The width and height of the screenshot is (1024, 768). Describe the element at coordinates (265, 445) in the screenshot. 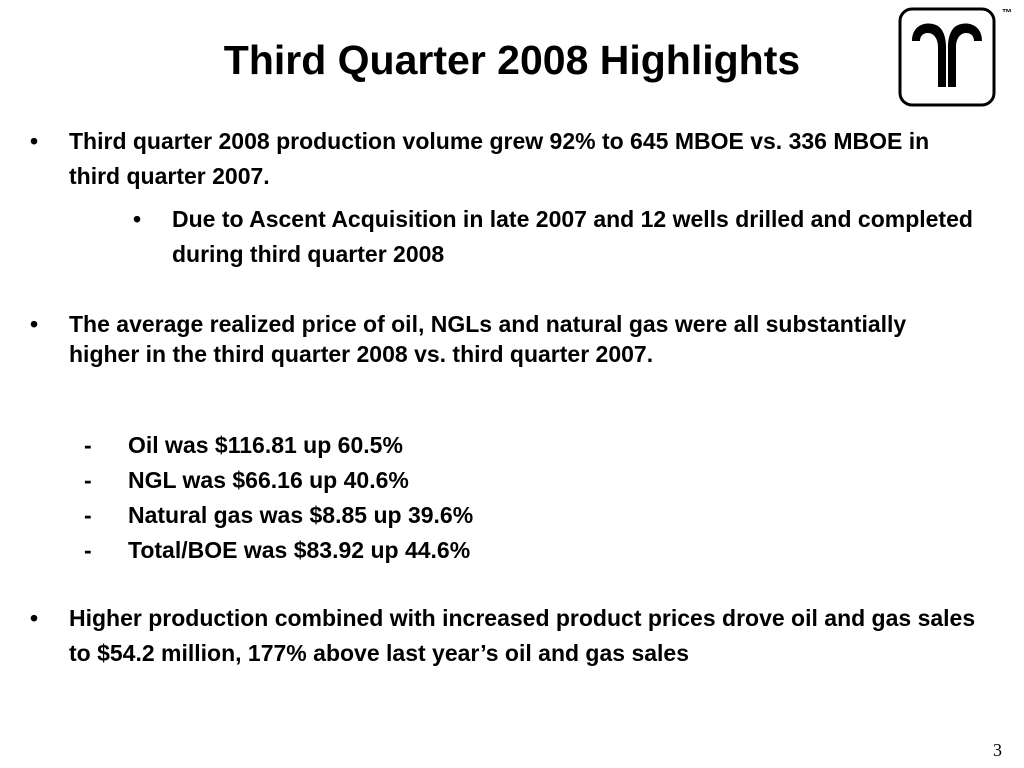

I see `price-item-text: Oil was $116.81 up 60.5%` at that location.